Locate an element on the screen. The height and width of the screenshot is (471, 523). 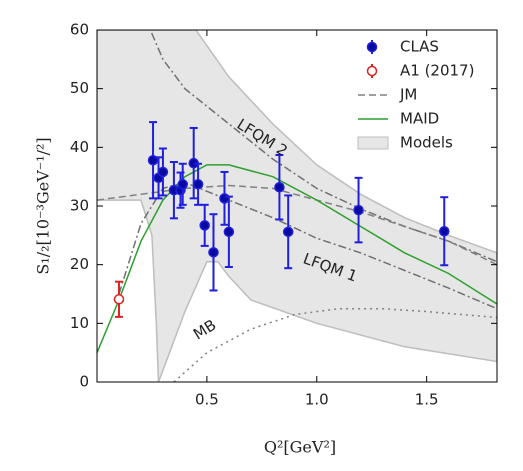
legend-entry: CLAS is located at coordinates (402, 47).